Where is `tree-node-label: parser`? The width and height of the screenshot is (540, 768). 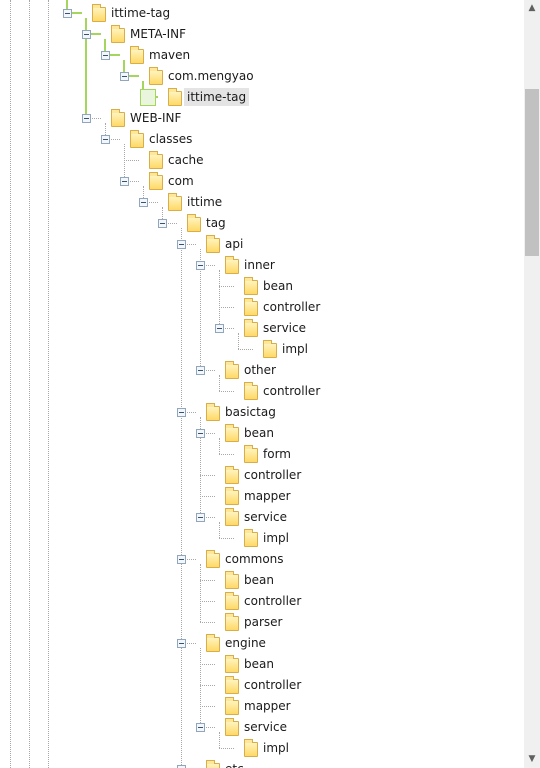
tree-node-label: parser is located at coordinates (263, 622).